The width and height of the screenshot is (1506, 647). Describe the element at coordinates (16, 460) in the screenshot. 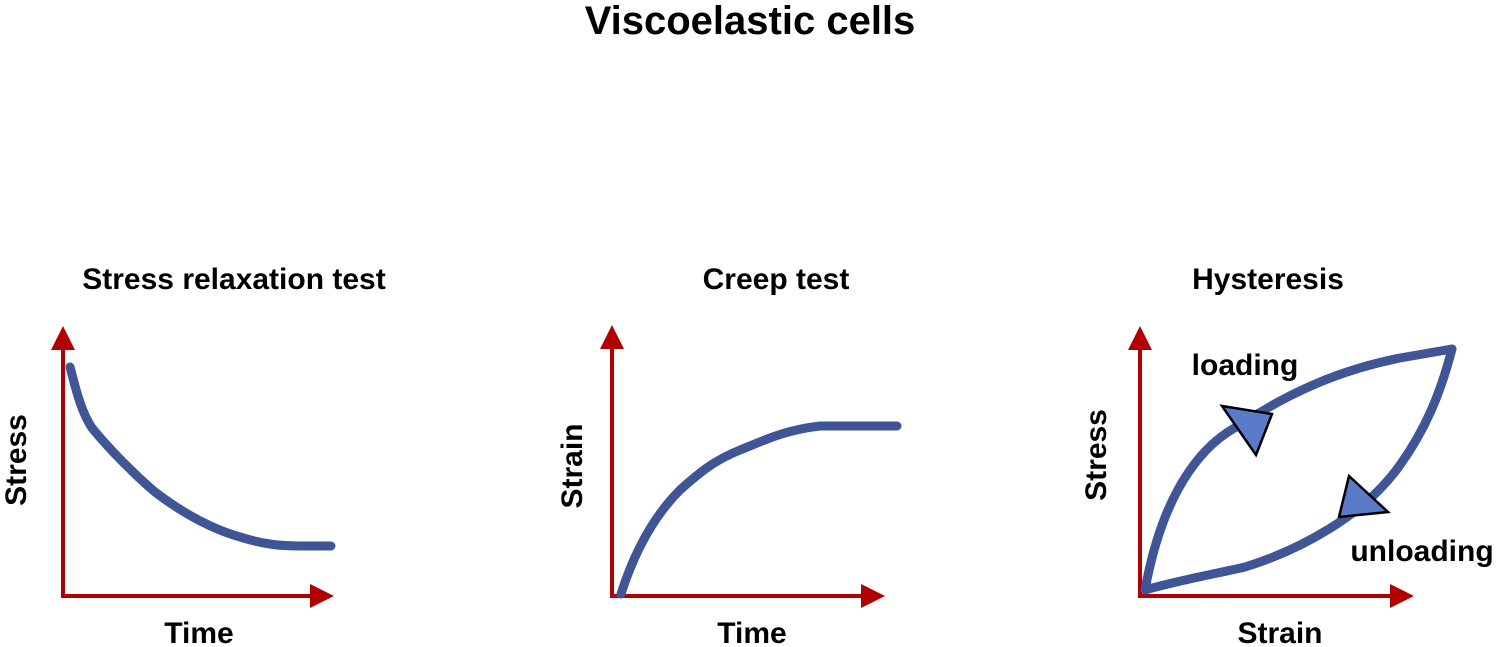

I see `stress-relaxation-y-label: Stress` at that location.